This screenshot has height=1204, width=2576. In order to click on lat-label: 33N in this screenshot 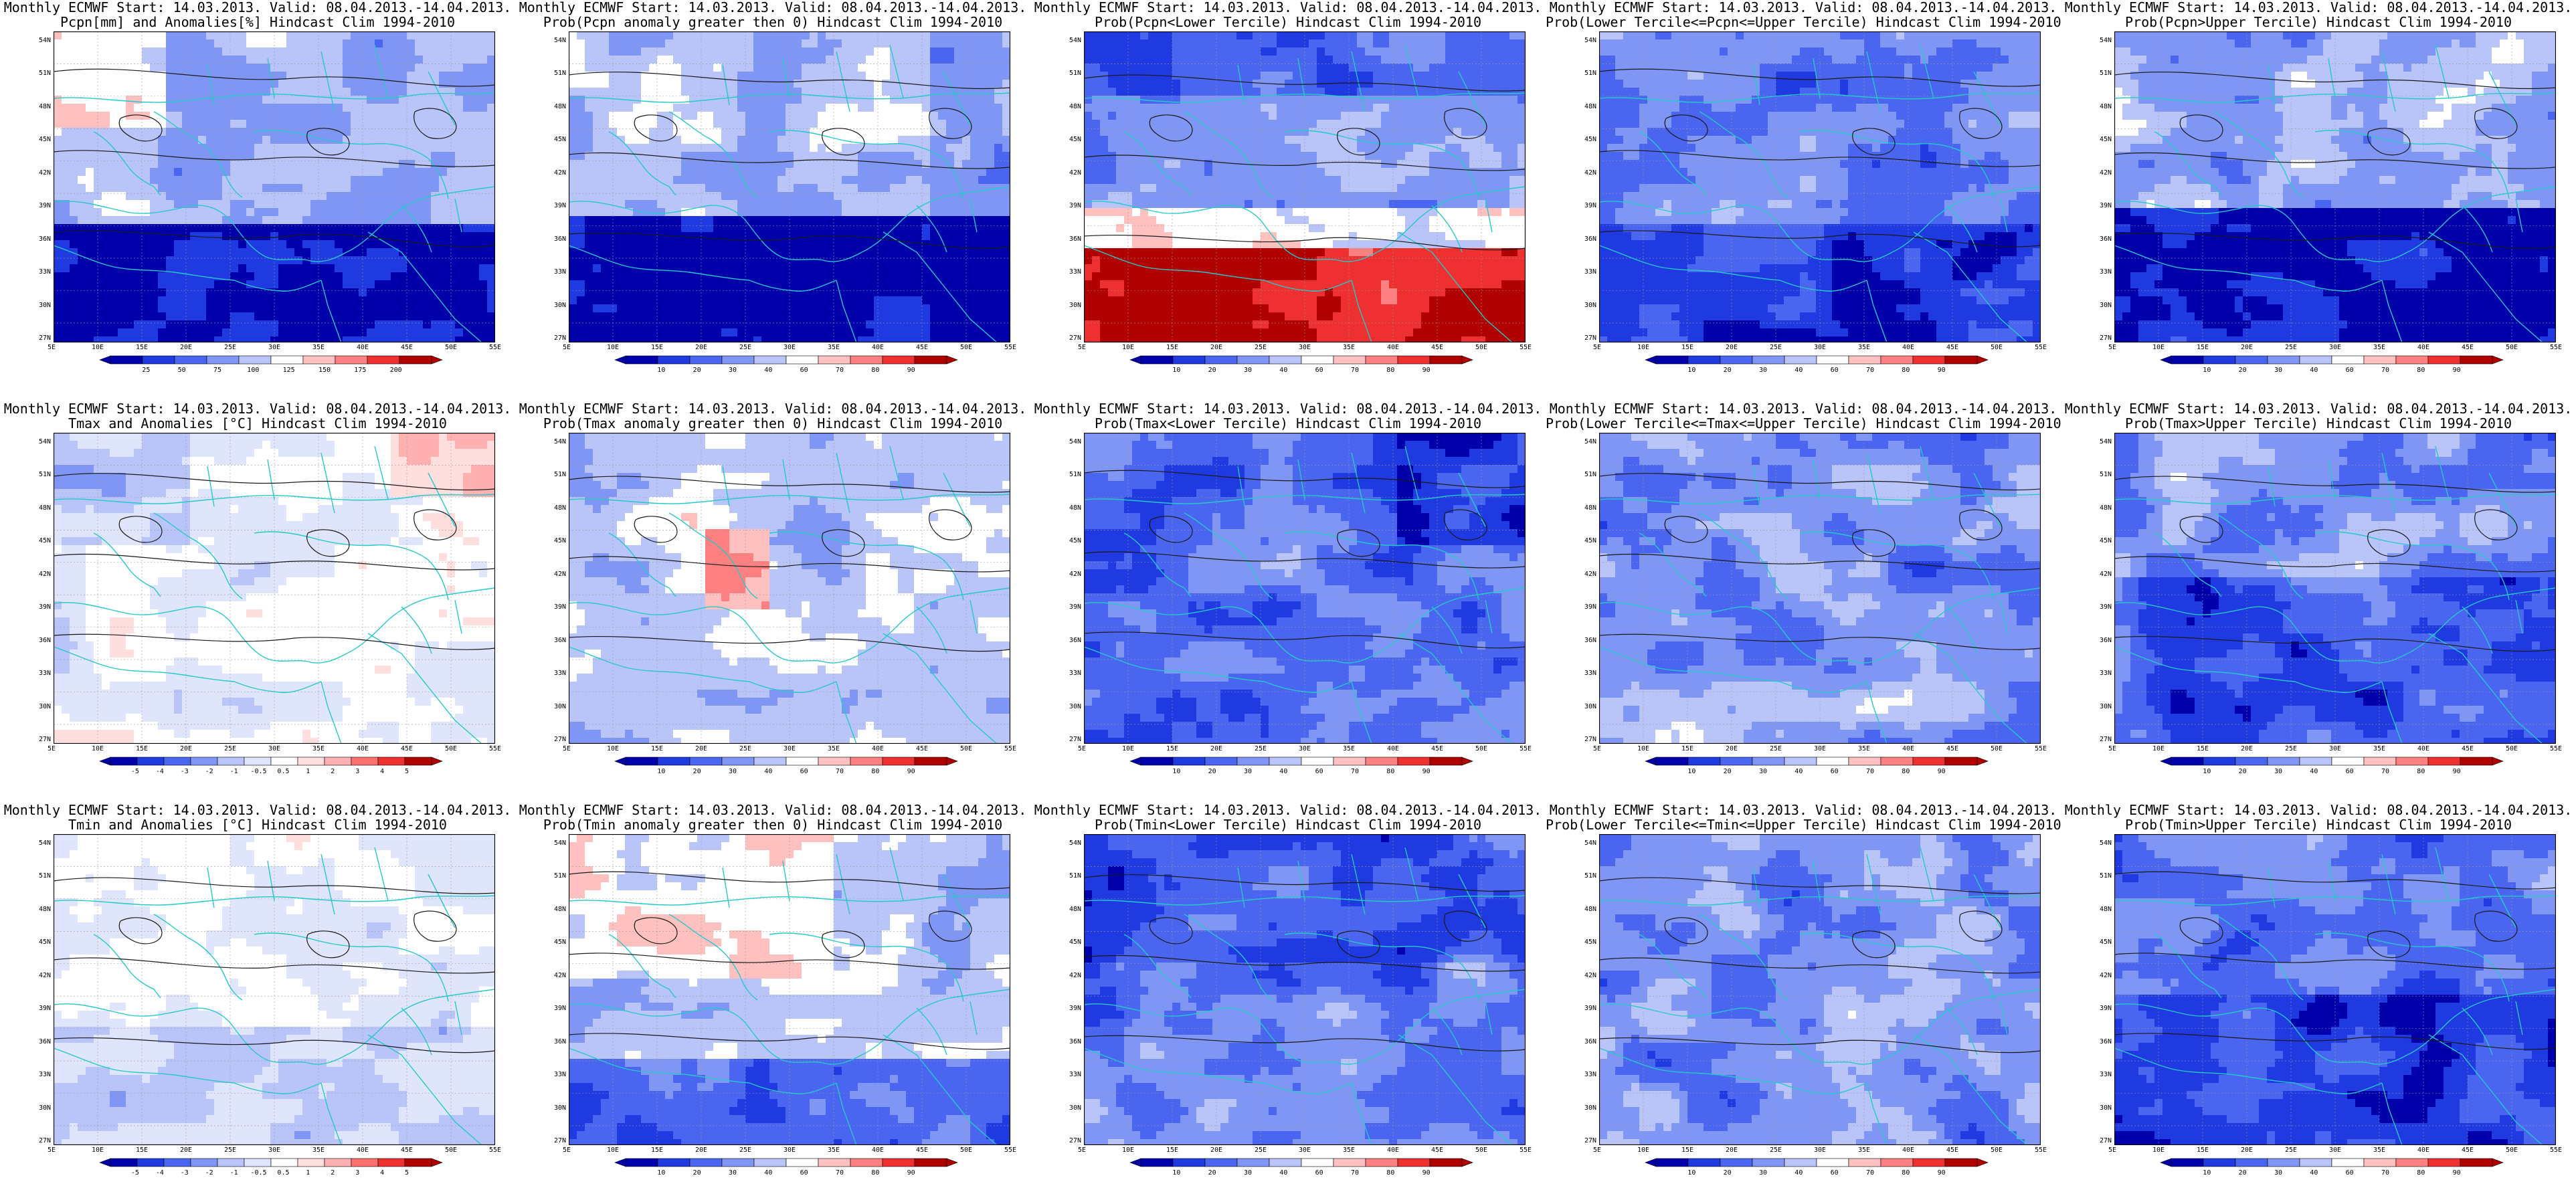, I will do `click(2106, 1074)`.